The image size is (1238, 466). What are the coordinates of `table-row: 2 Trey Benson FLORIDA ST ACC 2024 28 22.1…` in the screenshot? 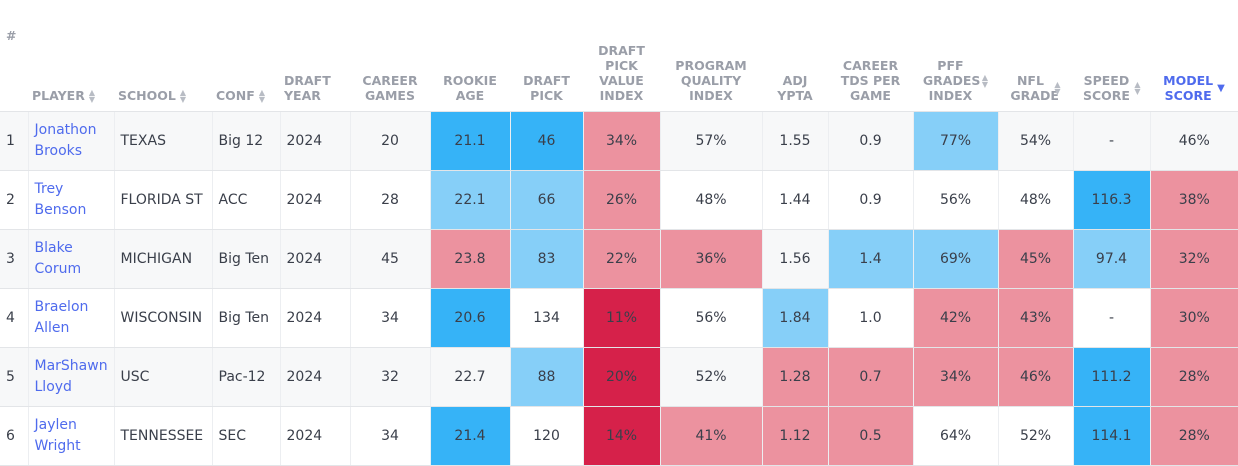 It's located at (619, 200).